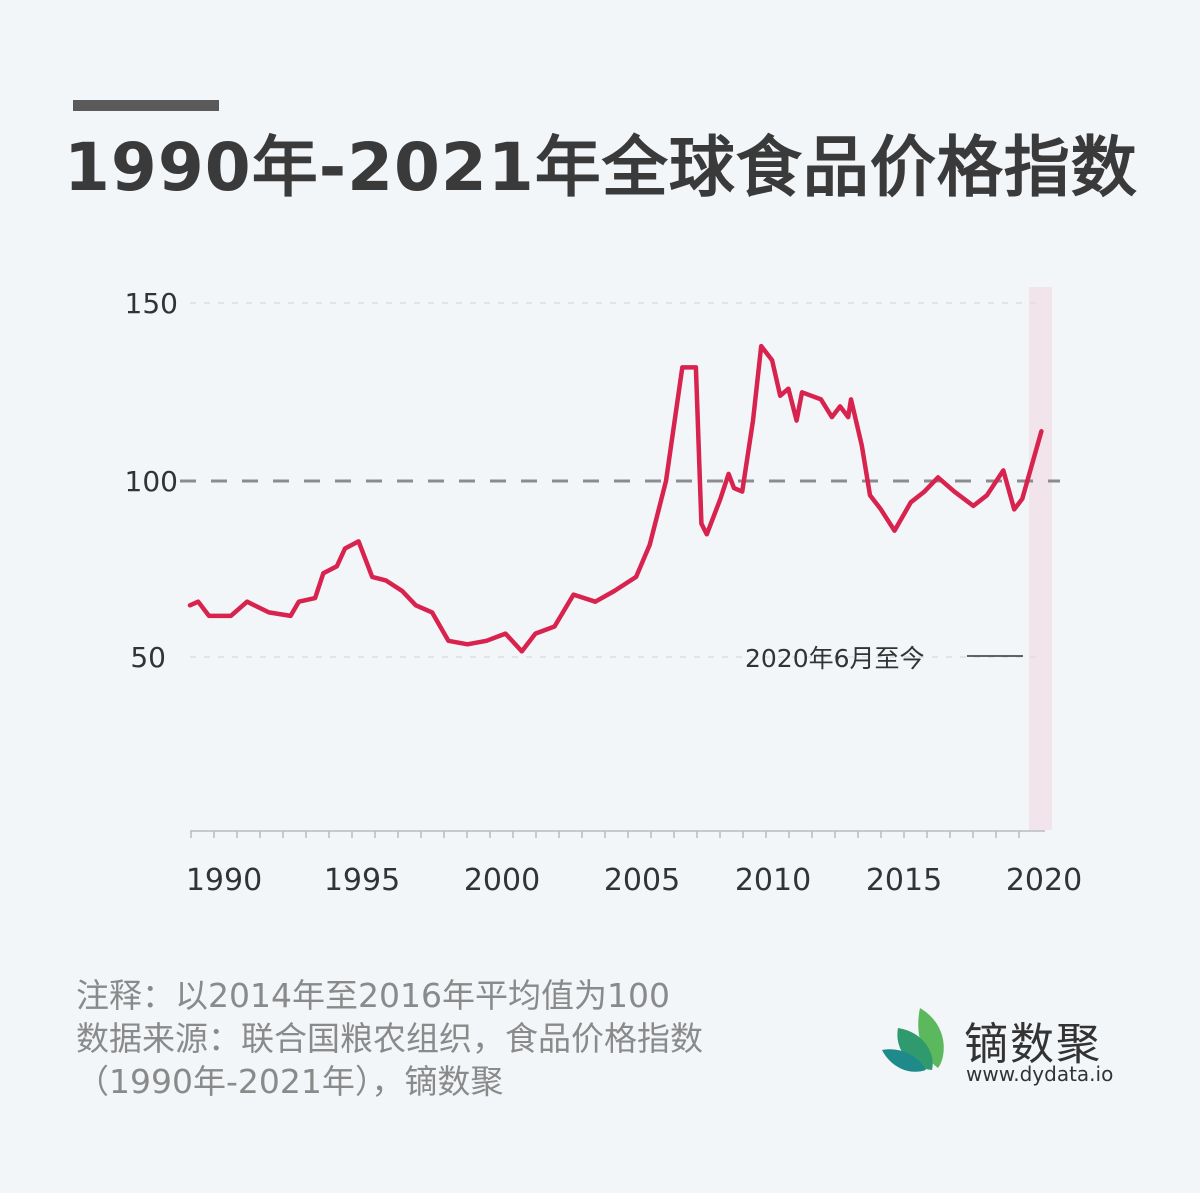  What do you see at coordinates (1040, 558) in the screenshot?
I see `highlight-region` at bounding box center [1040, 558].